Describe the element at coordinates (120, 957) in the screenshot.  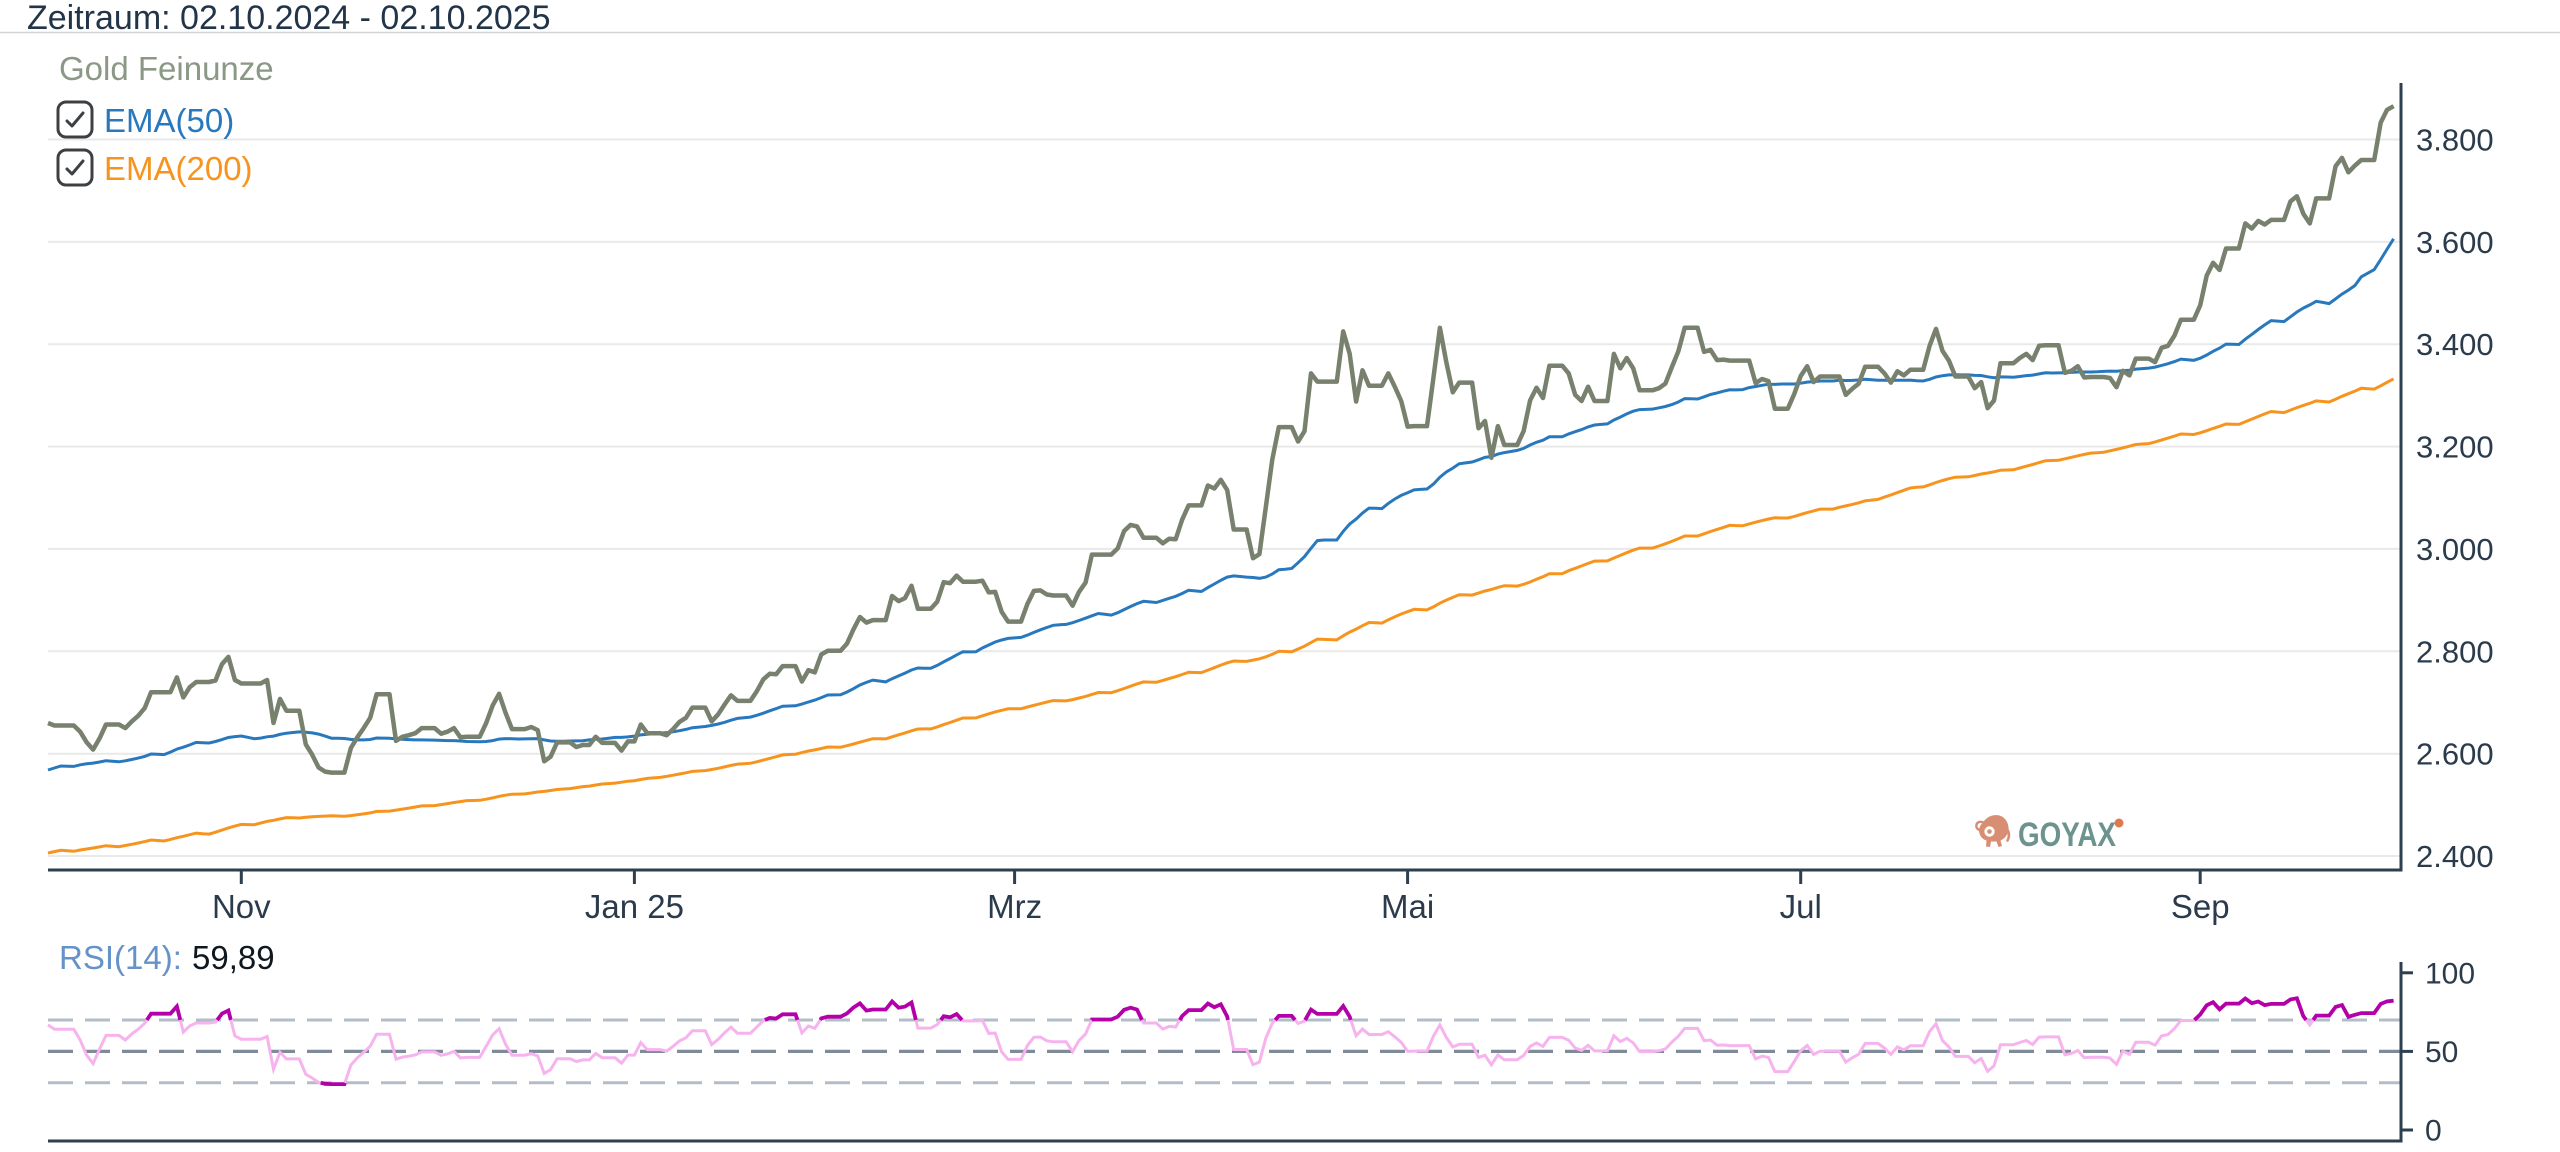
I see `svg-text: RSI(14):` at that location.